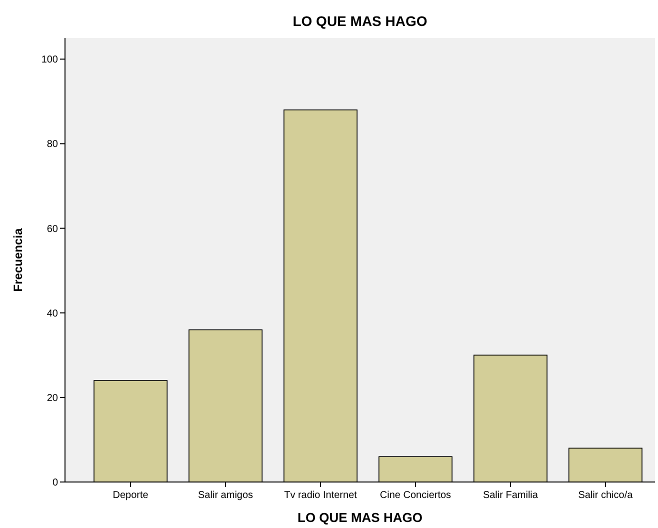 Image resolution: width=658 pixels, height=528 pixels. What do you see at coordinates (52, 229) in the screenshot?
I see `y-tick-label: 60` at bounding box center [52, 229].